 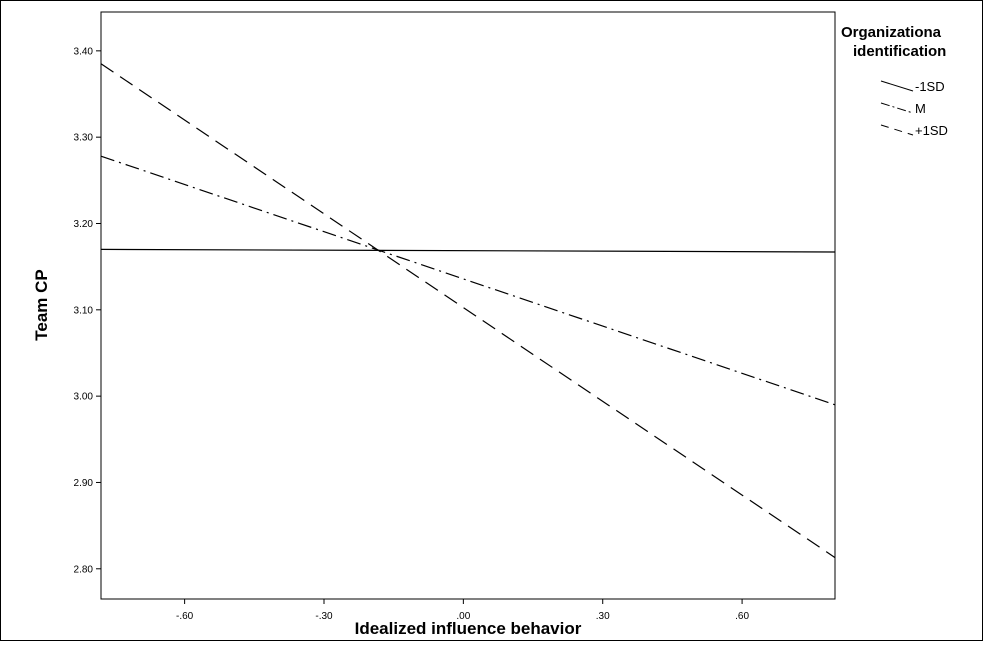 I want to click on x-axis: -.60 -.30 .00 .30 .60, so click(x=462, y=610).